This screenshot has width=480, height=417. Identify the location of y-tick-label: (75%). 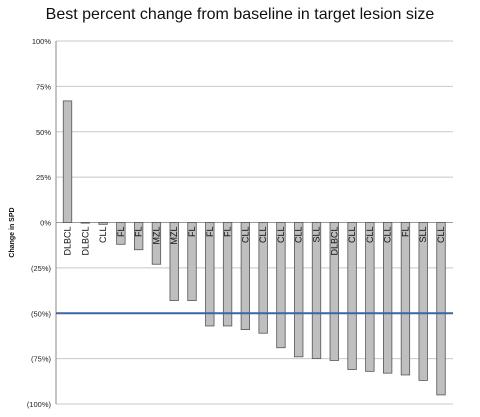
(41, 359).